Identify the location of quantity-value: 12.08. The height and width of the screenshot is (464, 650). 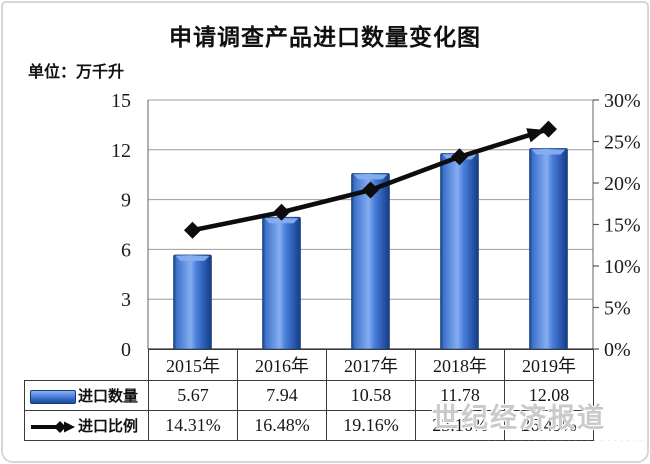
(549, 395).